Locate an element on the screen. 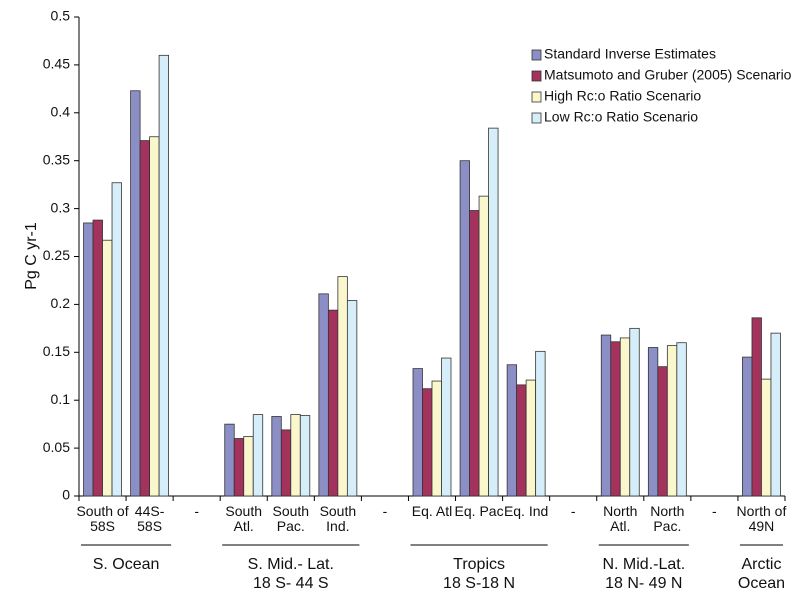 The height and width of the screenshot is (595, 812). group-label: N. Mid.-Lat. 18 N- 49 N is located at coordinates (644, 574).